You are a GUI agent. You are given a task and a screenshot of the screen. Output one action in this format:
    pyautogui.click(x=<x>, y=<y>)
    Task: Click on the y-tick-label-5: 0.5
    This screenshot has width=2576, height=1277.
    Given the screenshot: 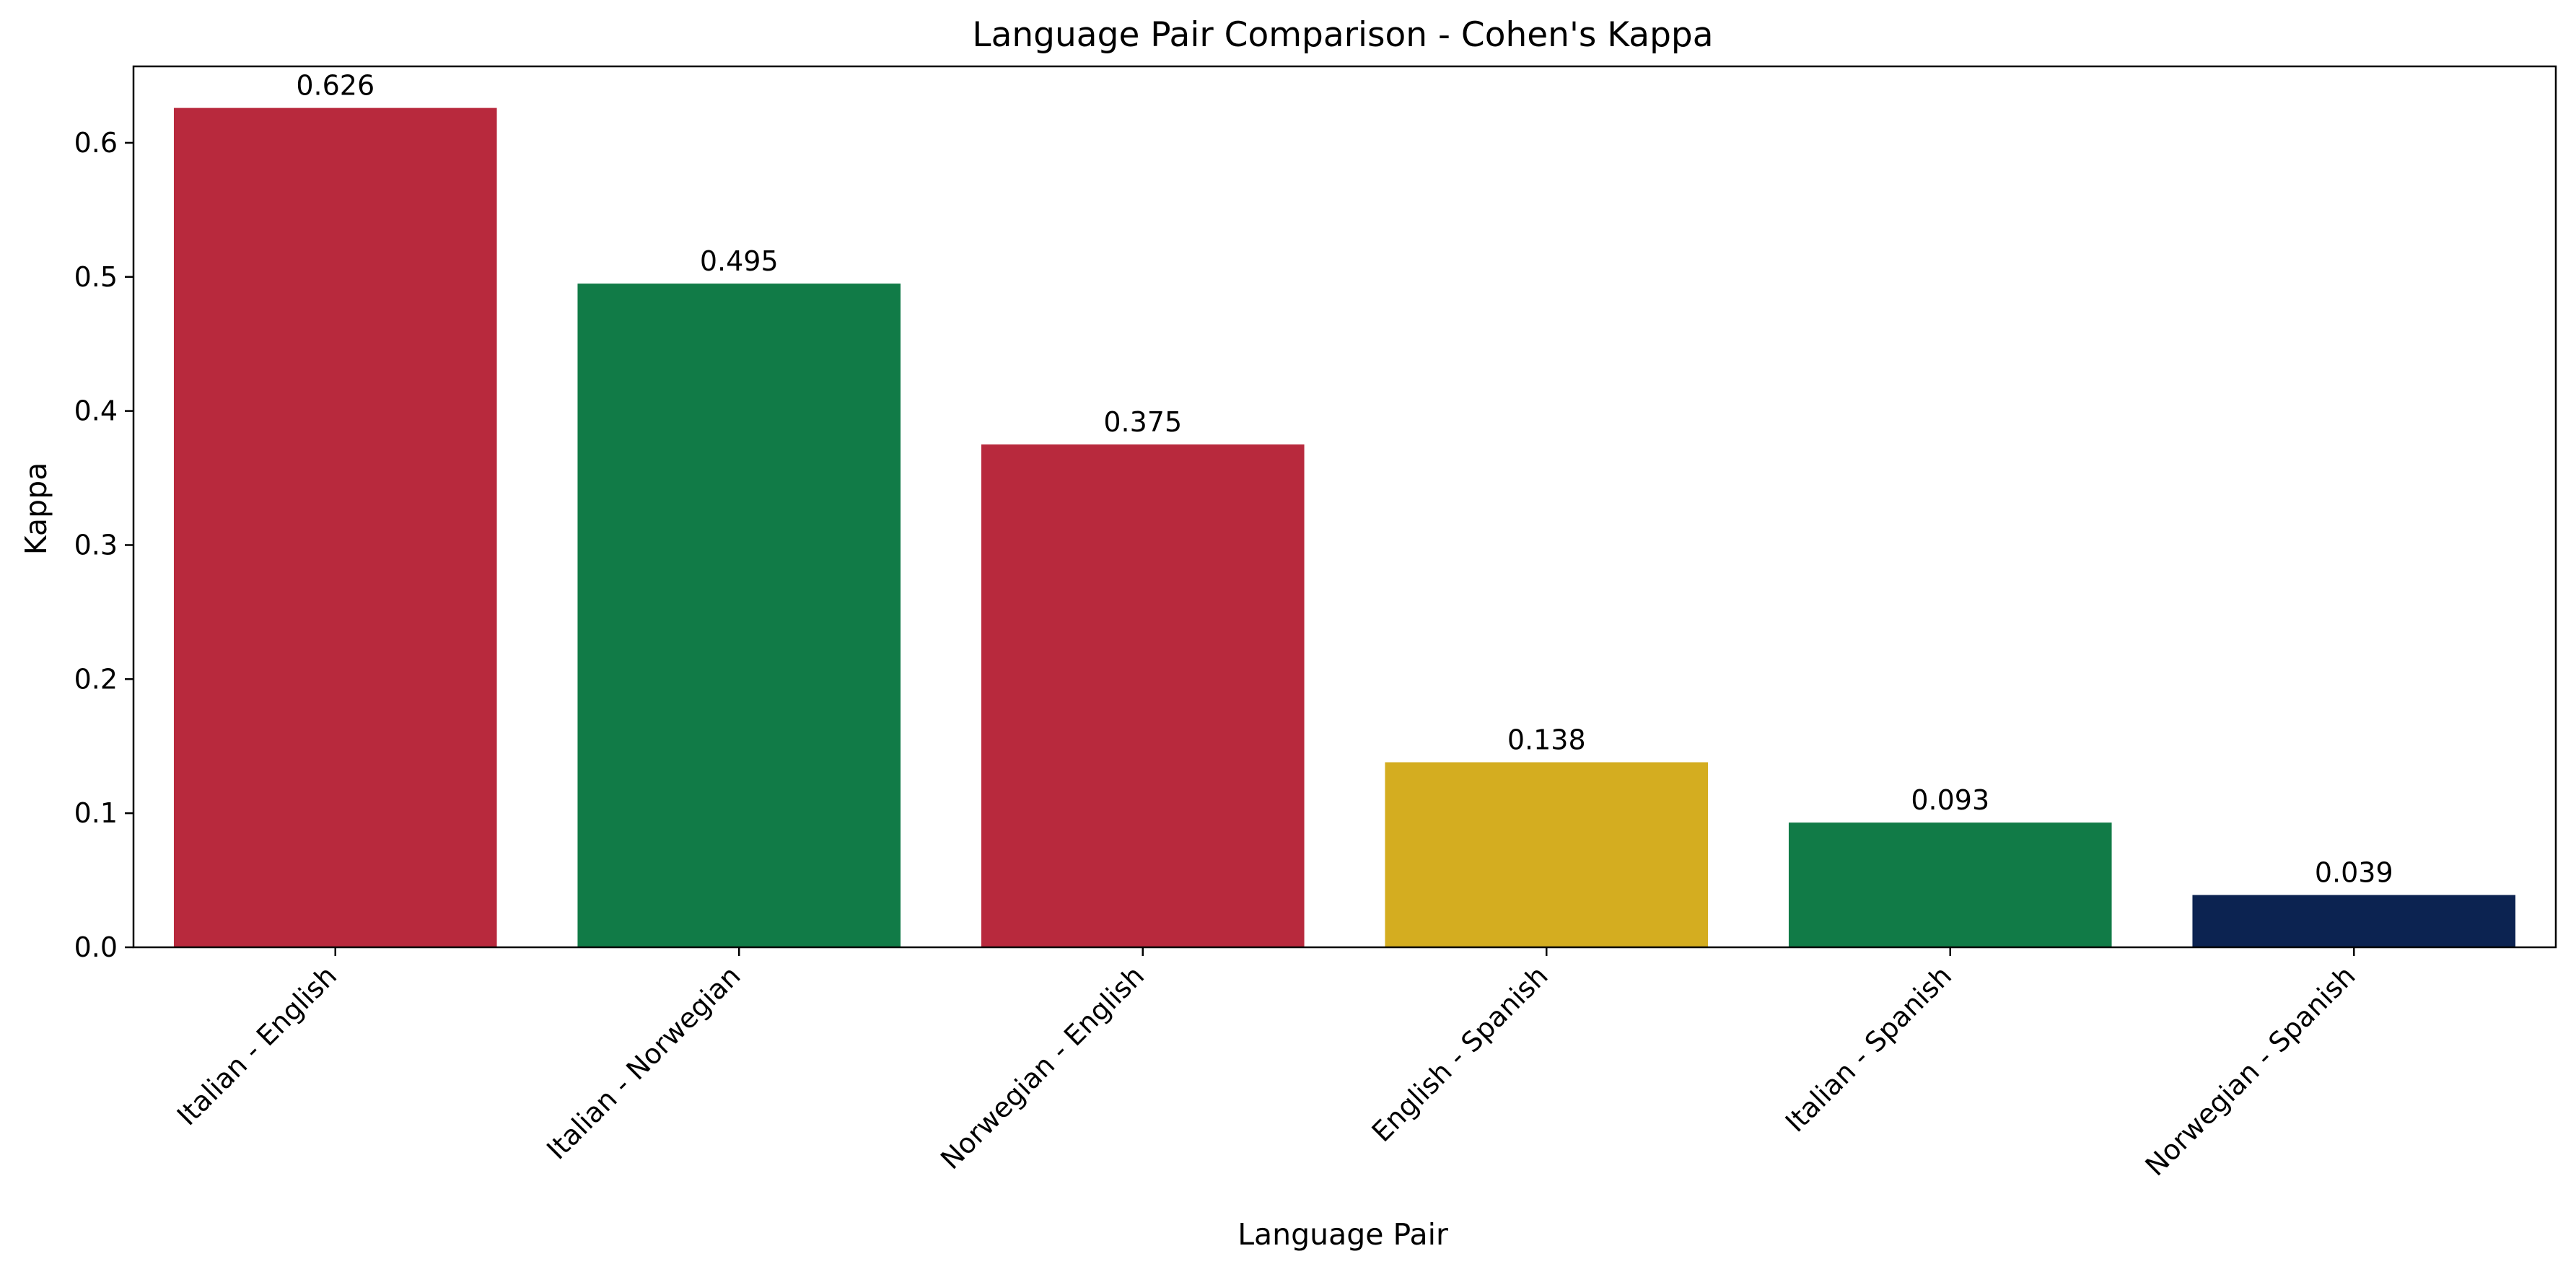 What is the action you would take?
    pyautogui.click(x=96, y=277)
    